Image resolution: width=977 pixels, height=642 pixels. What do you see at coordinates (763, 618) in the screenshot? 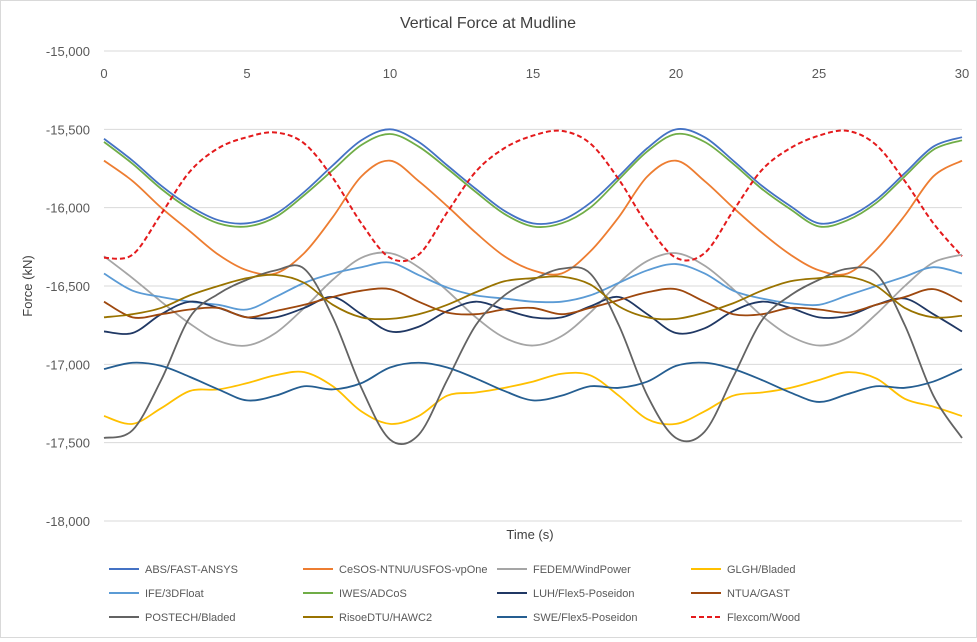
I see `legend-label-flexcom-wood: Flexcom/Wood` at bounding box center [763, 618].